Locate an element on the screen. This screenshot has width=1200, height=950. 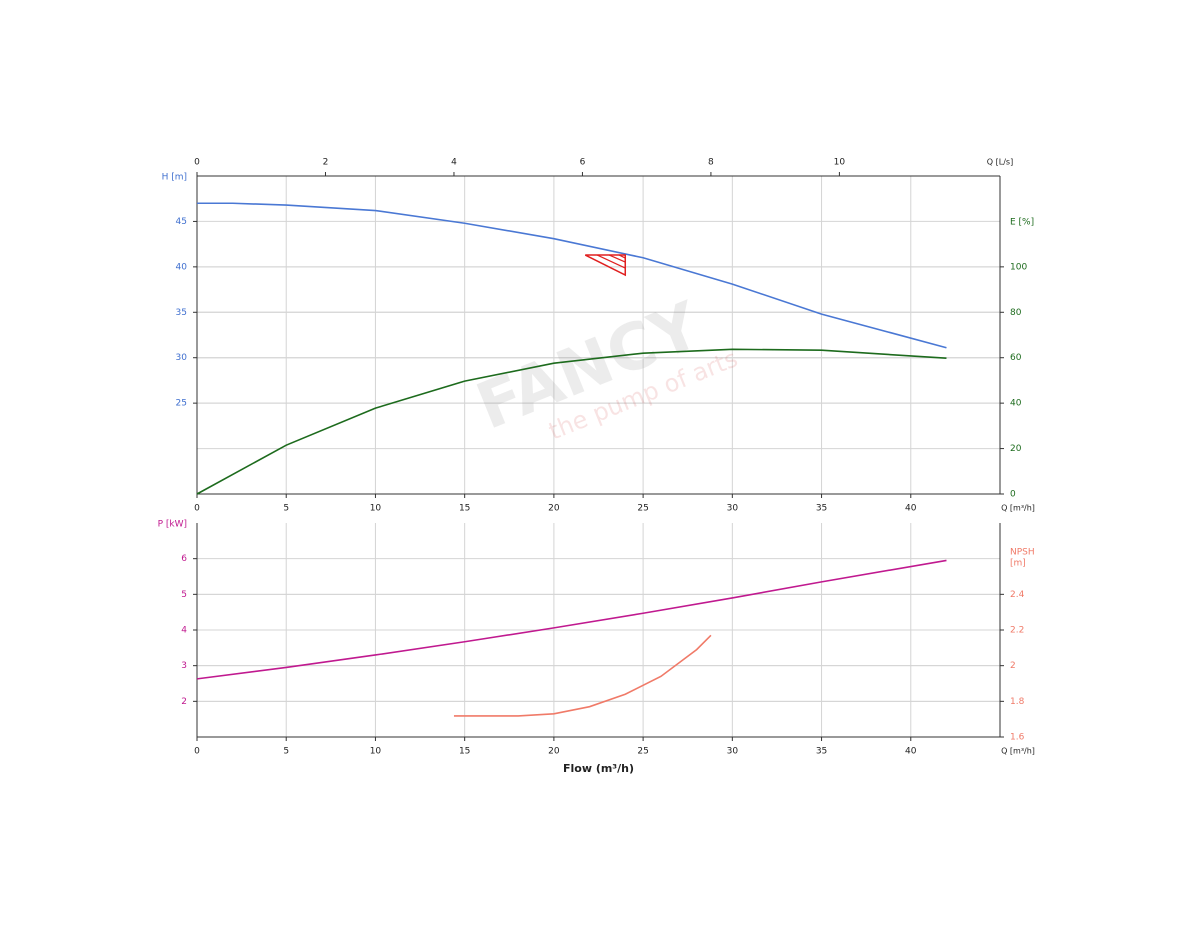
y2-tick-label: 2.2 is located at coordinates (1017, 631).